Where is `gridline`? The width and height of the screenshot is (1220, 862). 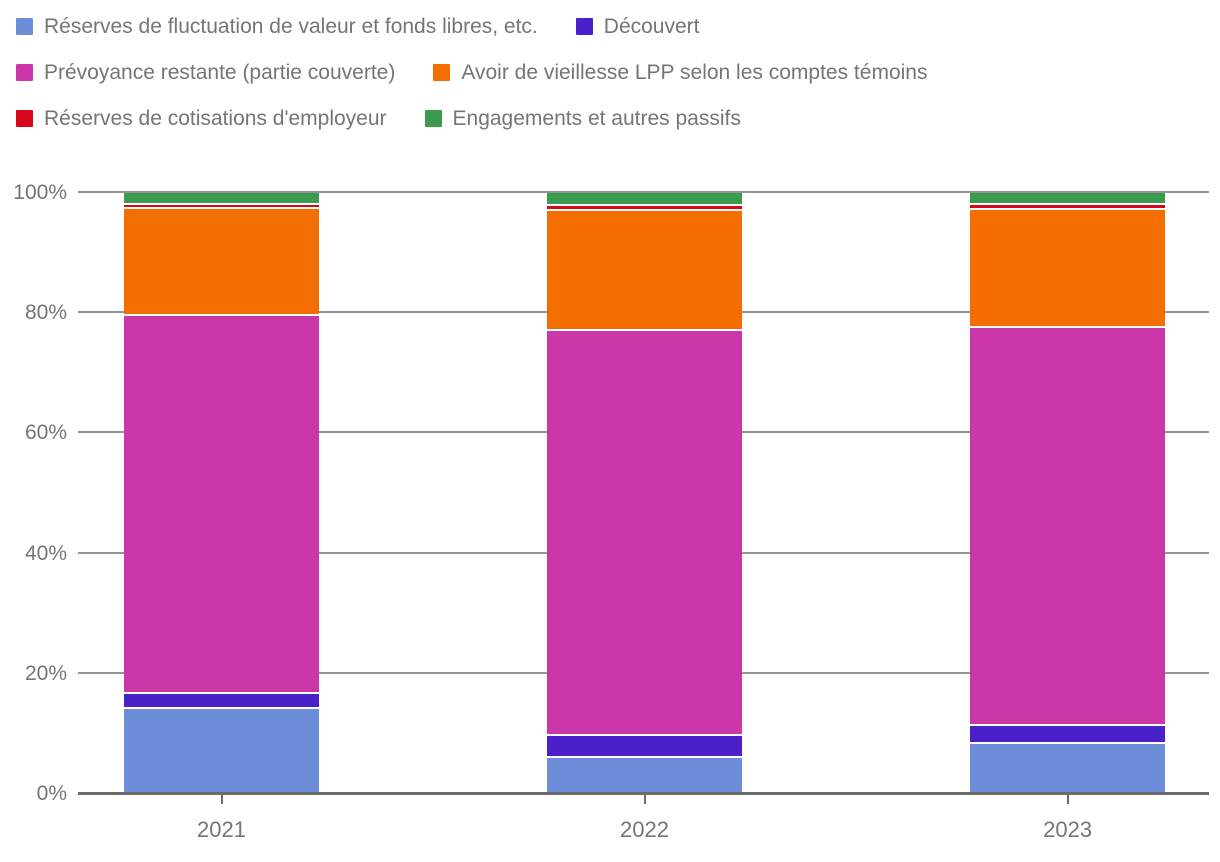
gridline is located at coordinates (643, 192).